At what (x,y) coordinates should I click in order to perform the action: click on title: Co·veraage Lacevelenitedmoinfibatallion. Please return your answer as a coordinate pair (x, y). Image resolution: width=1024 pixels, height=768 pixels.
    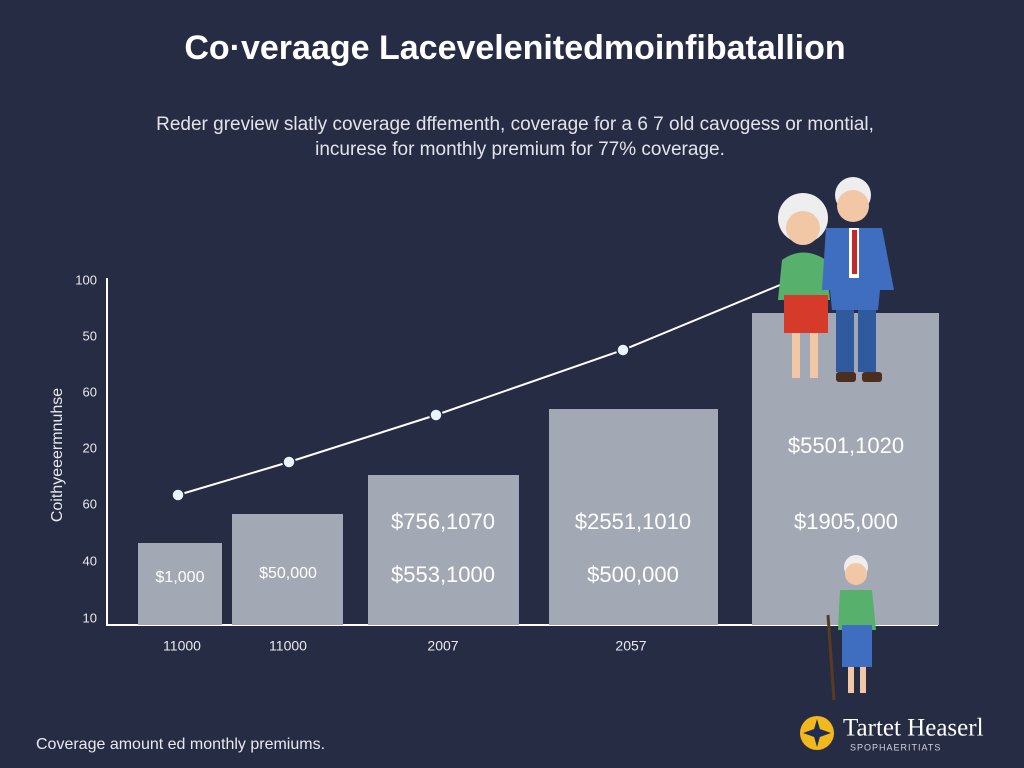
    Looking at the image, I should click on (514, 48).